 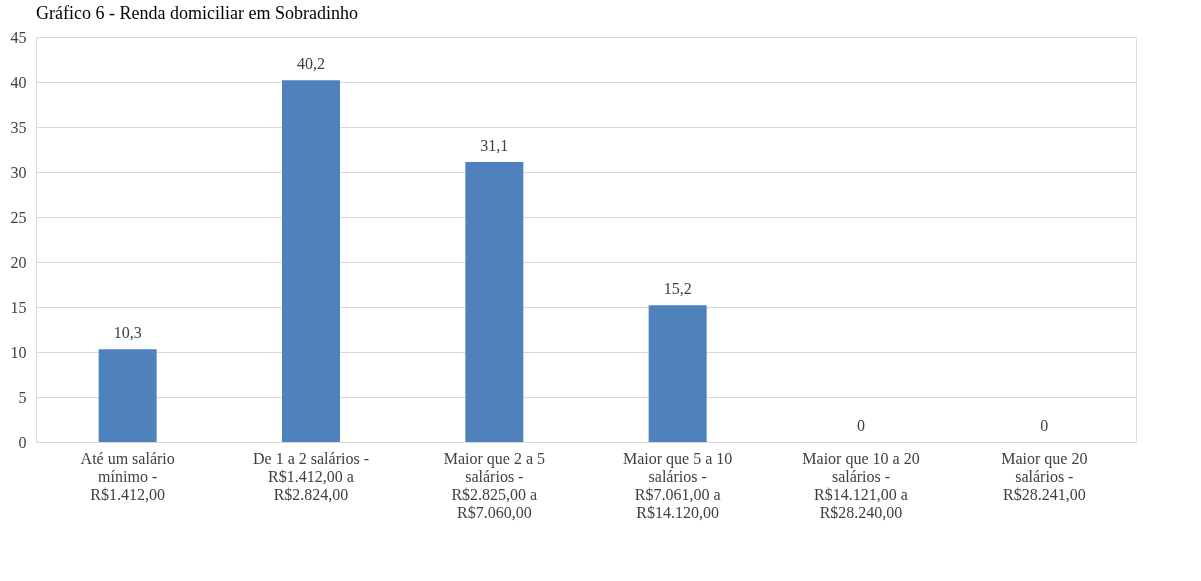 What do you see at coordinates (18, 37) in the screenshot?
I see `y-tick-label: 45` at bounding box center [18, 37].